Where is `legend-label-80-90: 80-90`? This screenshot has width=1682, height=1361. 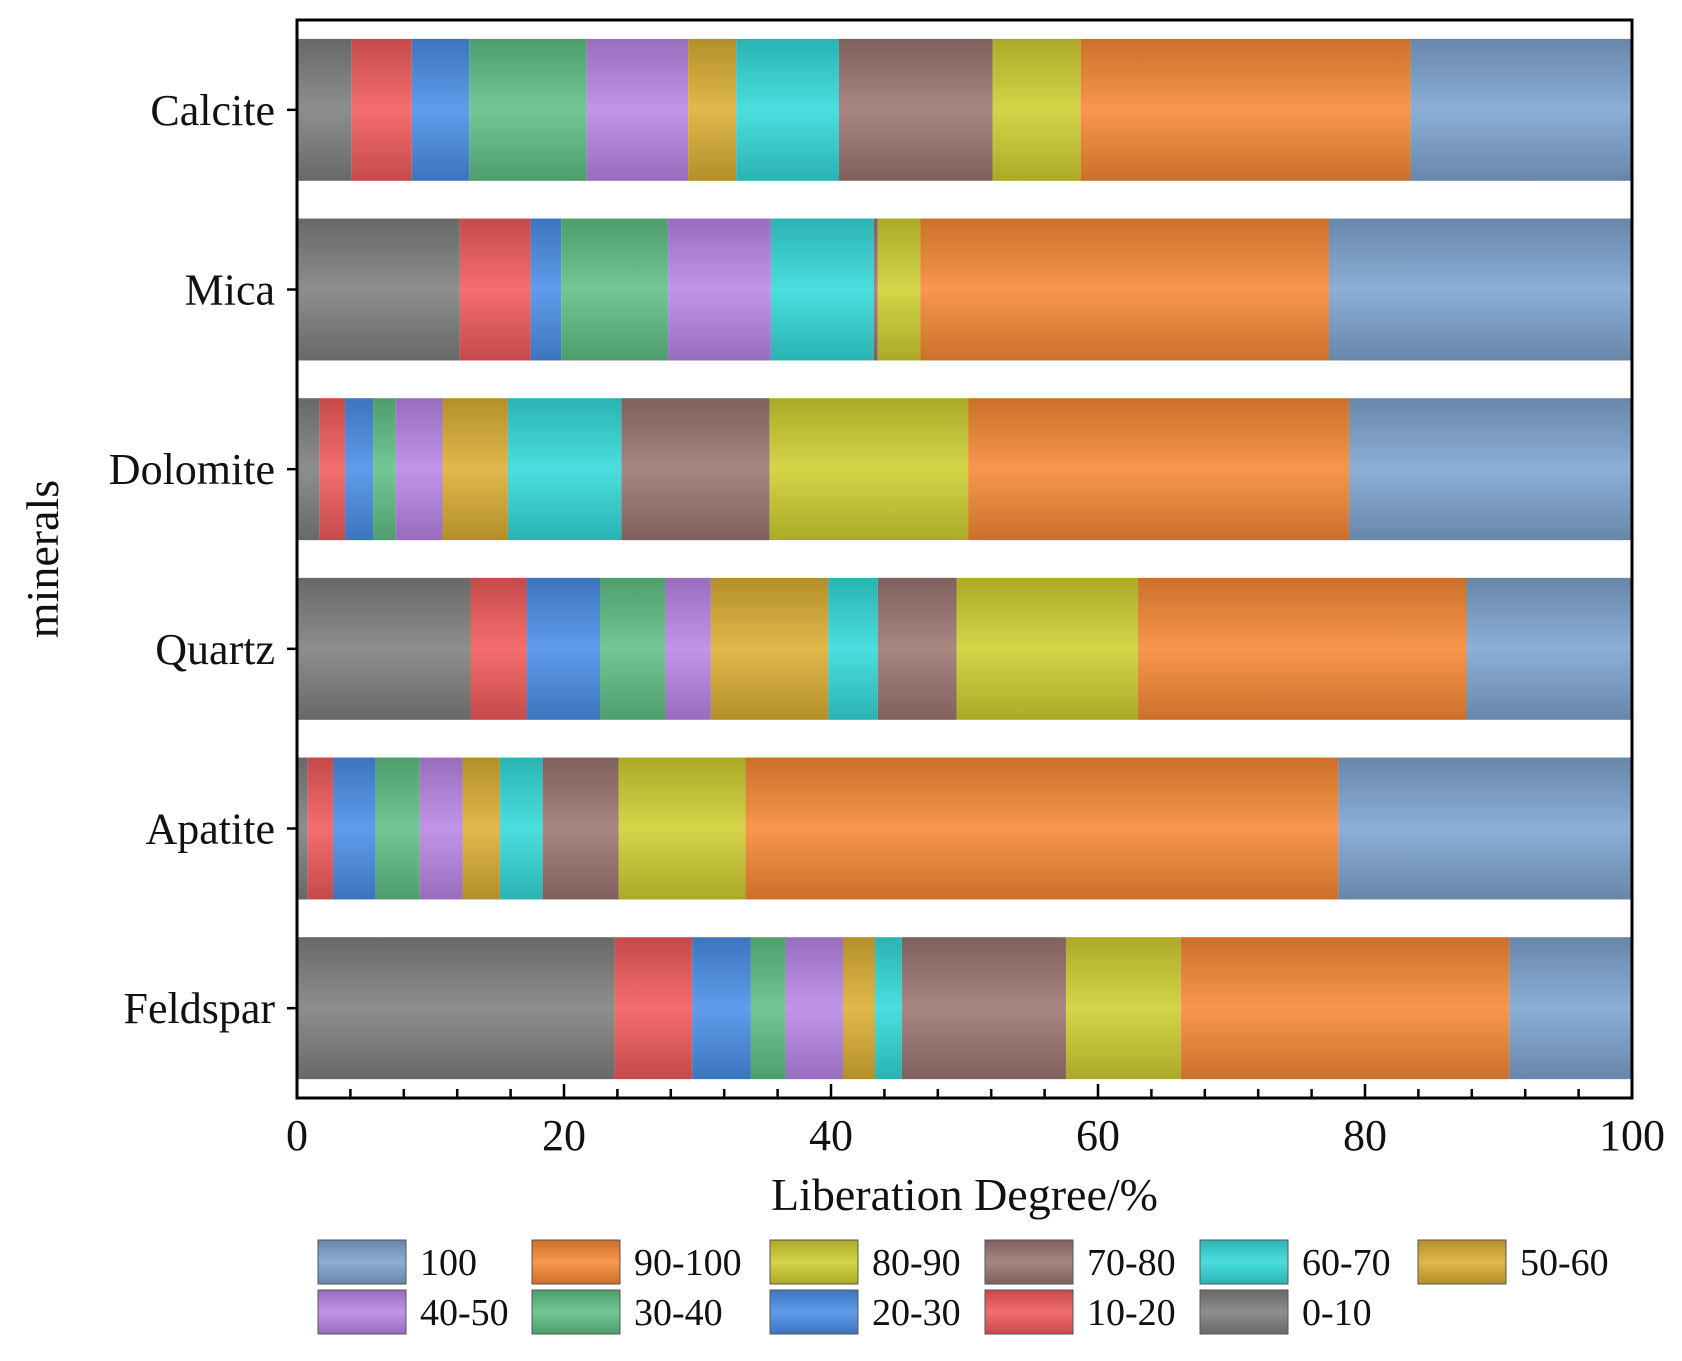 legend-label-80-90: 80-90 is located at coordinates (916, 1263).